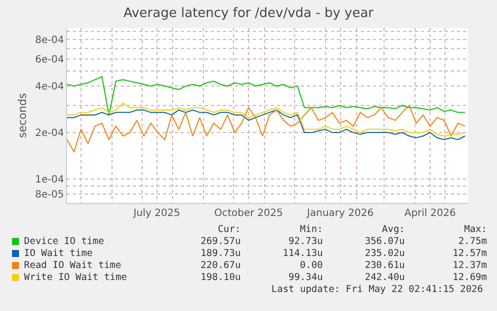 The height and width of the screenshot is (311, 497). I want to click on y-tick-label: 8e-05, so click(49, 195).